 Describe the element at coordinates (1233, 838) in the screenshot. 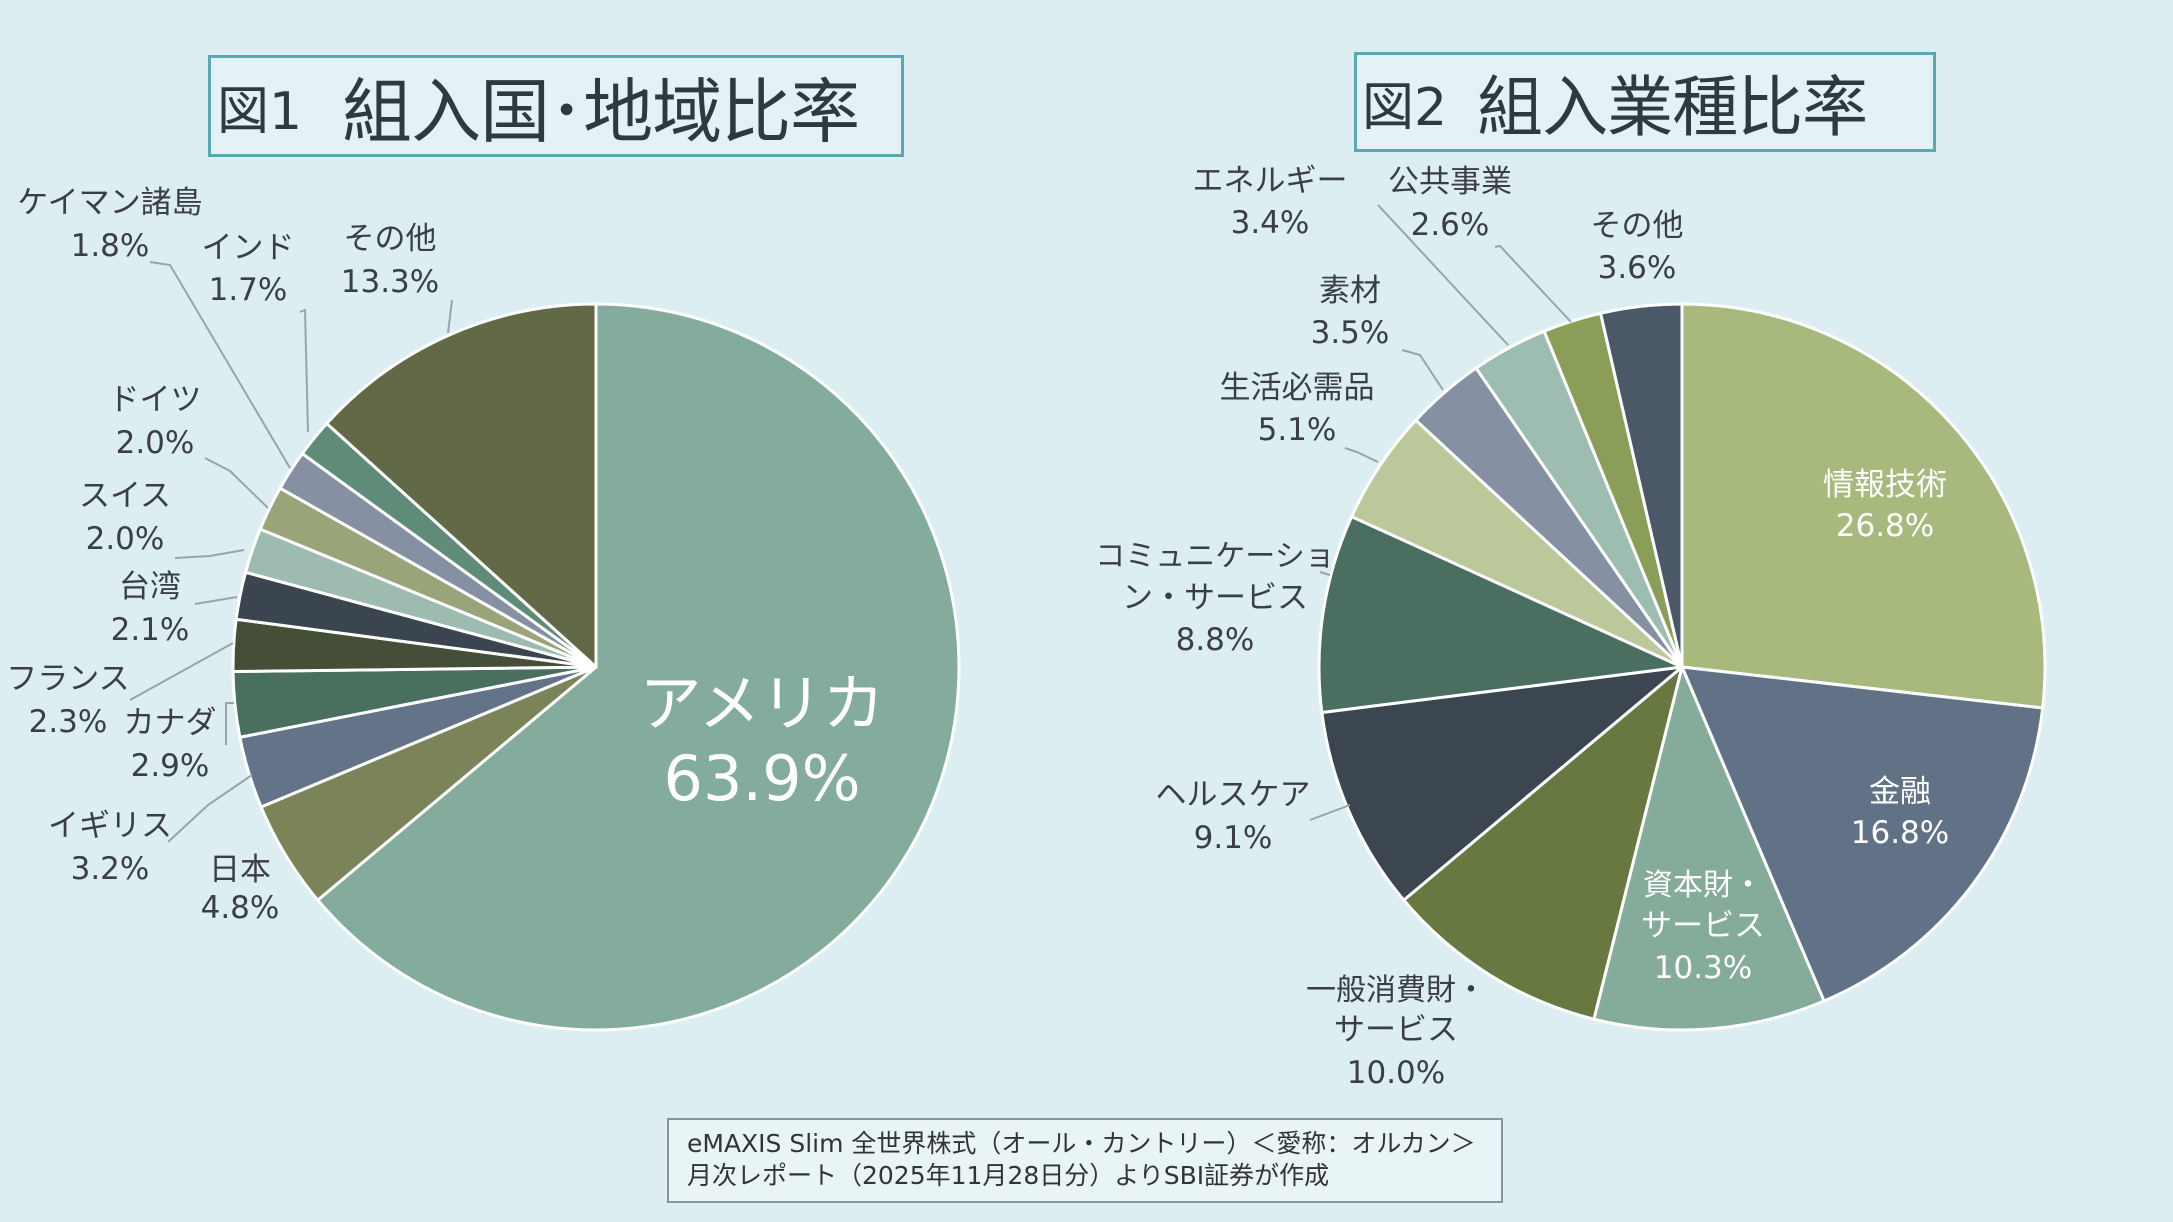

I see `pie2-label-value-healthcare: 9.1%` at that location.